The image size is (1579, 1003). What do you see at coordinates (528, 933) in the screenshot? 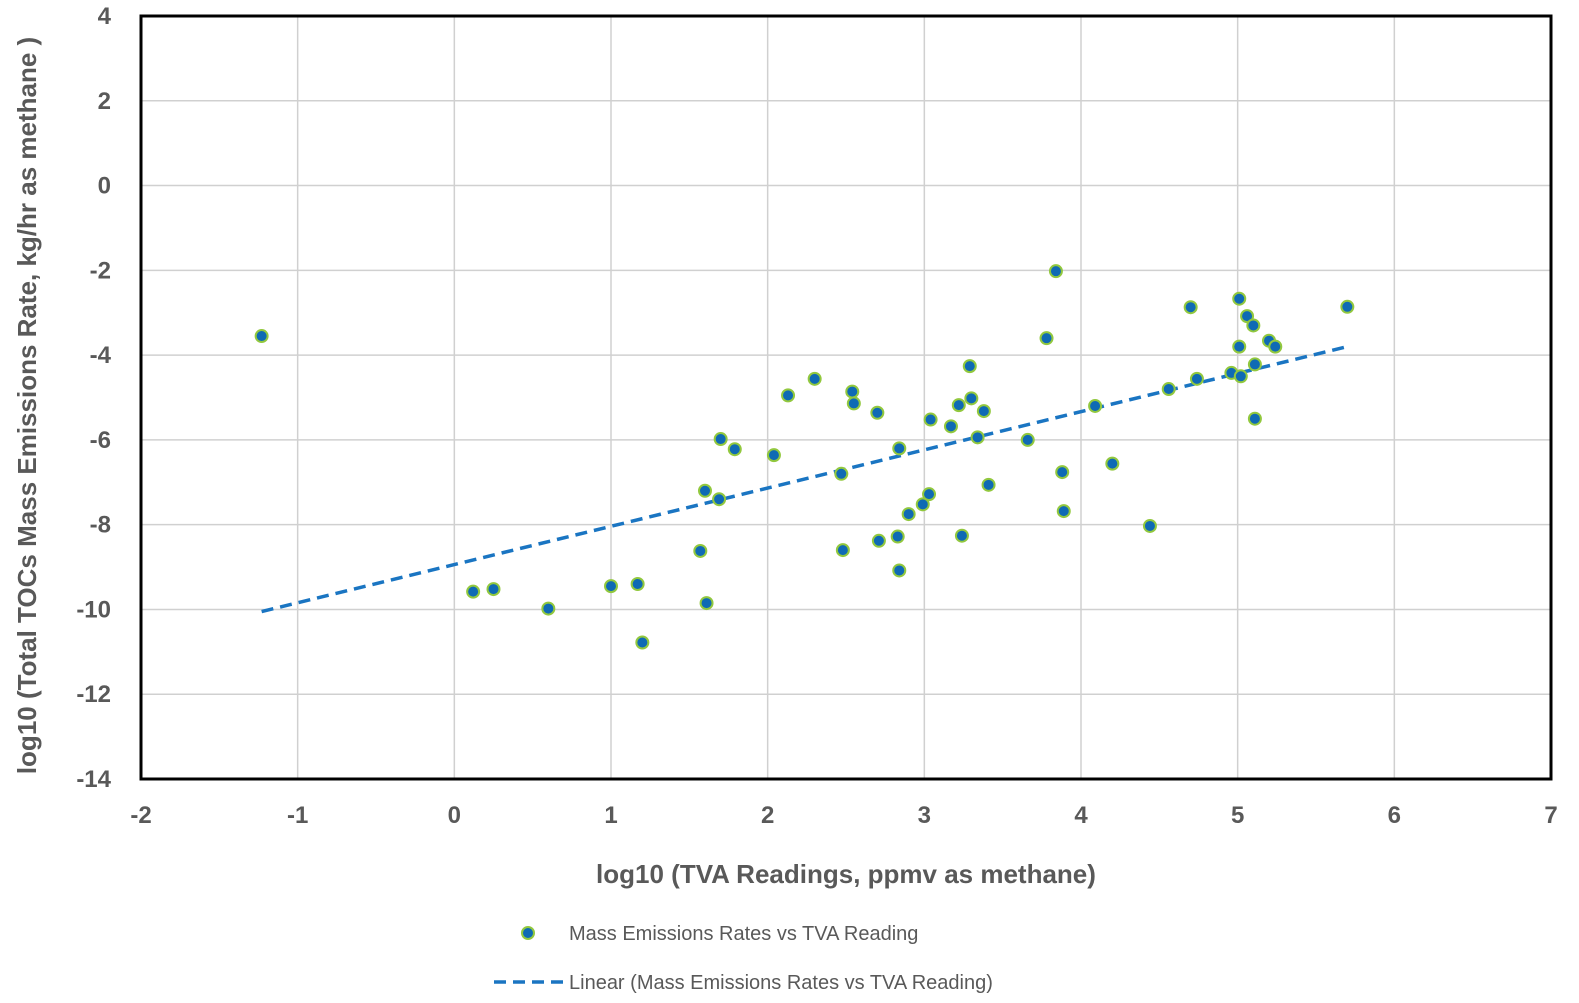
I see `legend-marker-icon` at bounding box center [528, 933].